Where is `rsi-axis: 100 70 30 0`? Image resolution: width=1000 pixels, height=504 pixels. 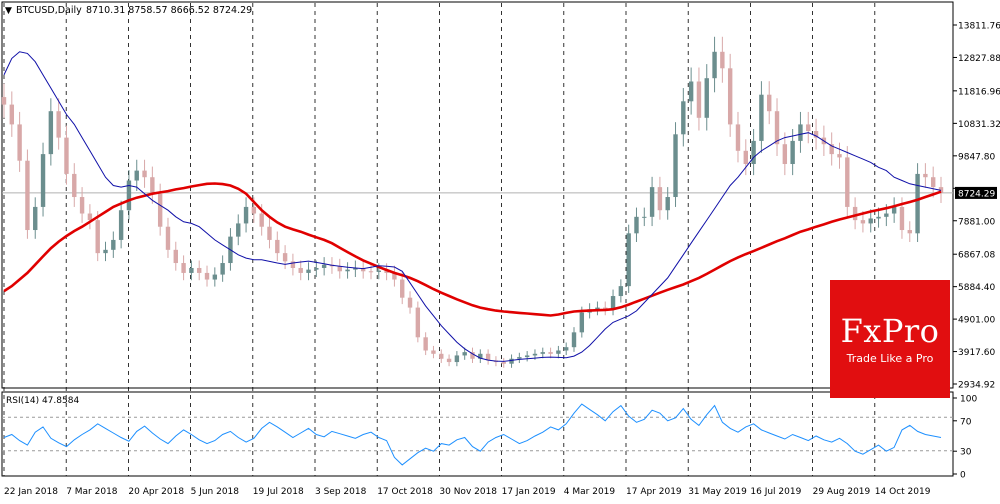 rsi-axis: 100 70 30 0 is located at coordinates (965, 438).